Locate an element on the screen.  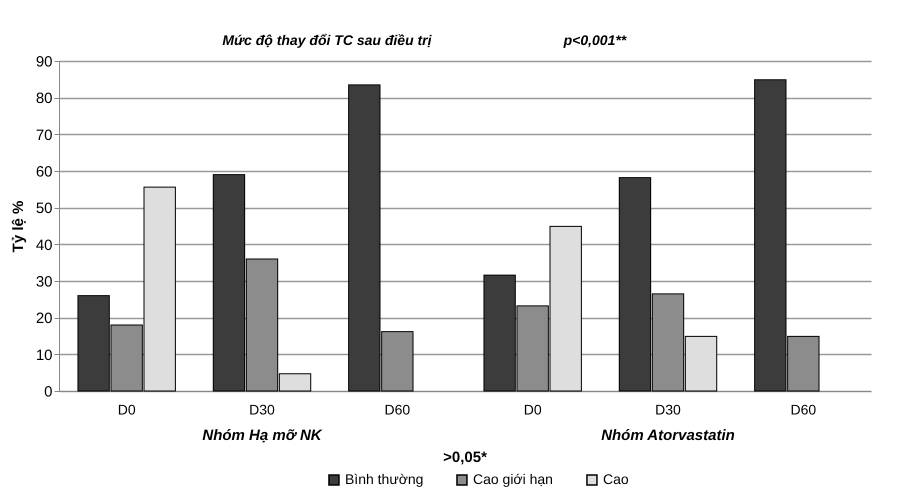
y-tick-label: 30 is located at coordinates (44, 282).